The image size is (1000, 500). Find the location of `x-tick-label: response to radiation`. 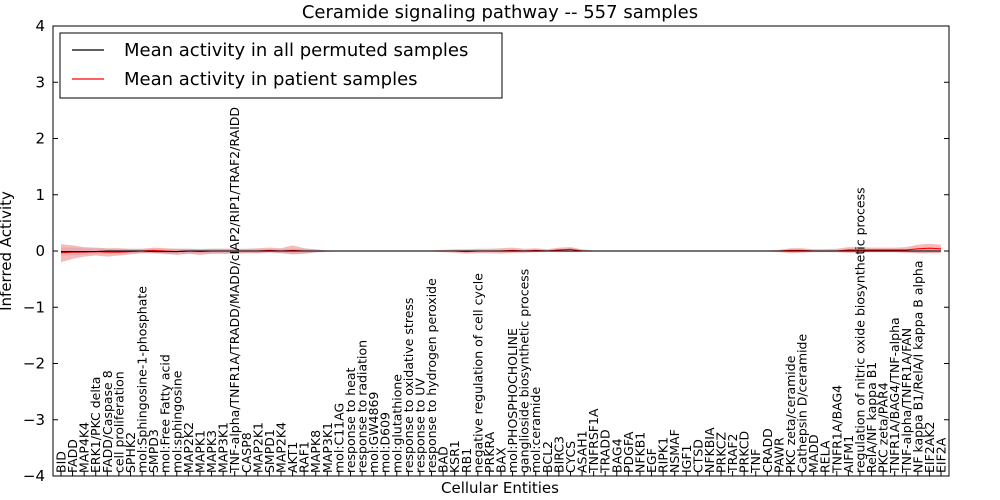

x-tick-label: response to radiation is located at coordinates (362, 406).